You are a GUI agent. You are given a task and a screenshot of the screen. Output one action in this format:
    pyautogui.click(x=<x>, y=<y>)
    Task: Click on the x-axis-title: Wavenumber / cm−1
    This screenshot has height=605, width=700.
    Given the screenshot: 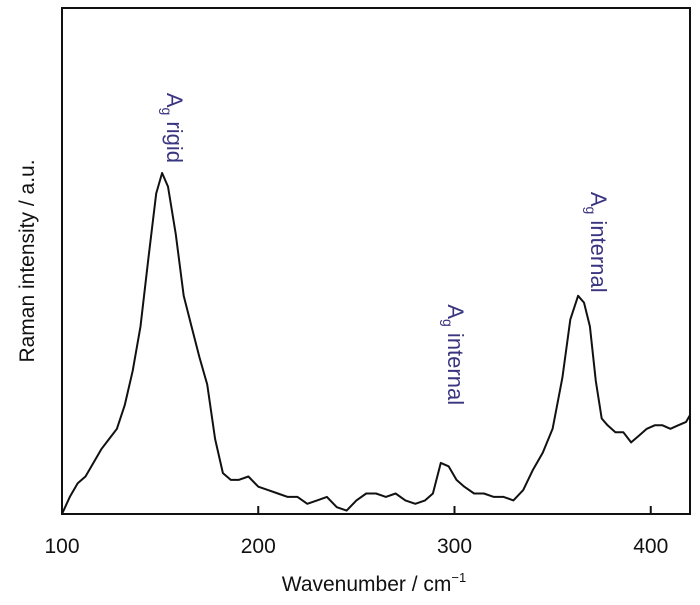 What is the action you would take?
    pyautogui.click(x=374, y=583)
    